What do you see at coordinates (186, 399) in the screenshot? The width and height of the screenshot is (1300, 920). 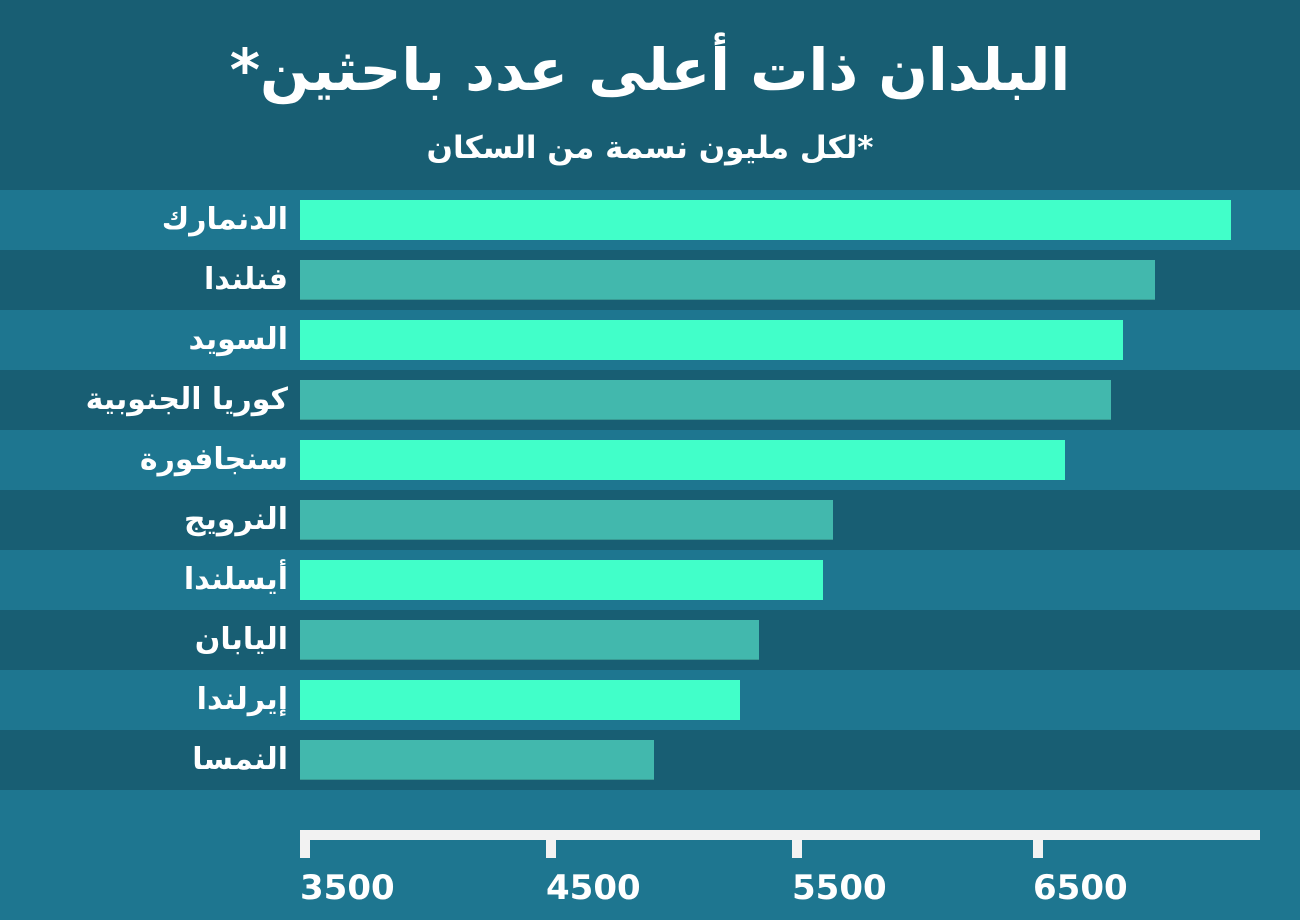 I see `category-label: كوريا الجنوبية` at bounding box center [186, 399].